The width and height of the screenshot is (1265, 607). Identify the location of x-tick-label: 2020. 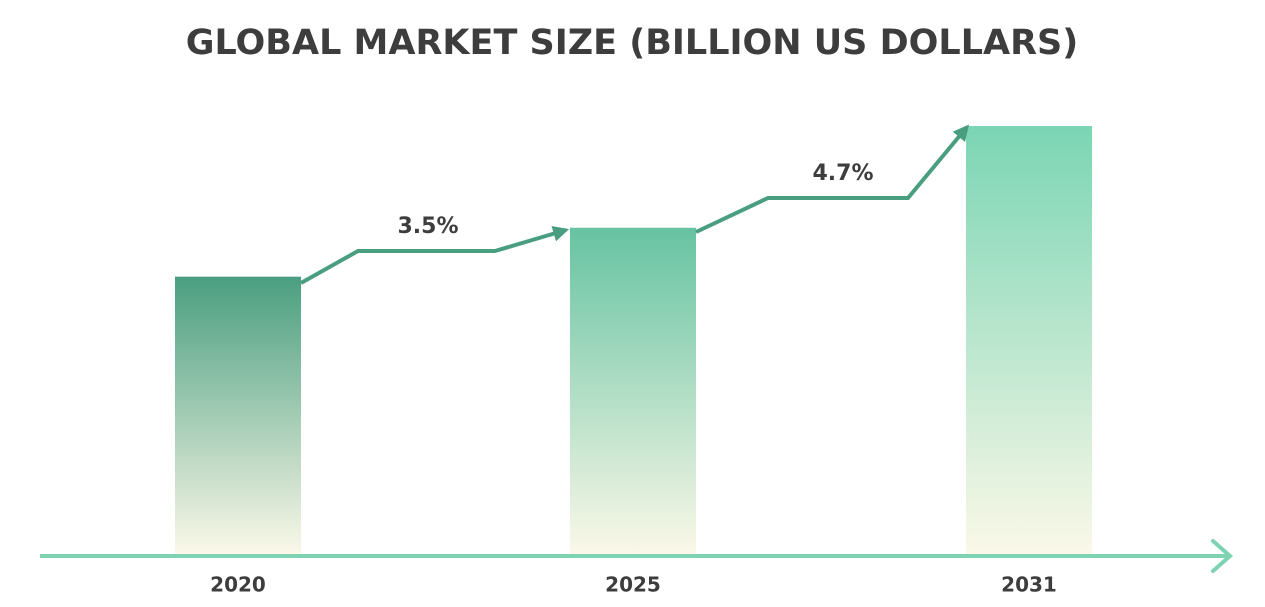
(238, 585).